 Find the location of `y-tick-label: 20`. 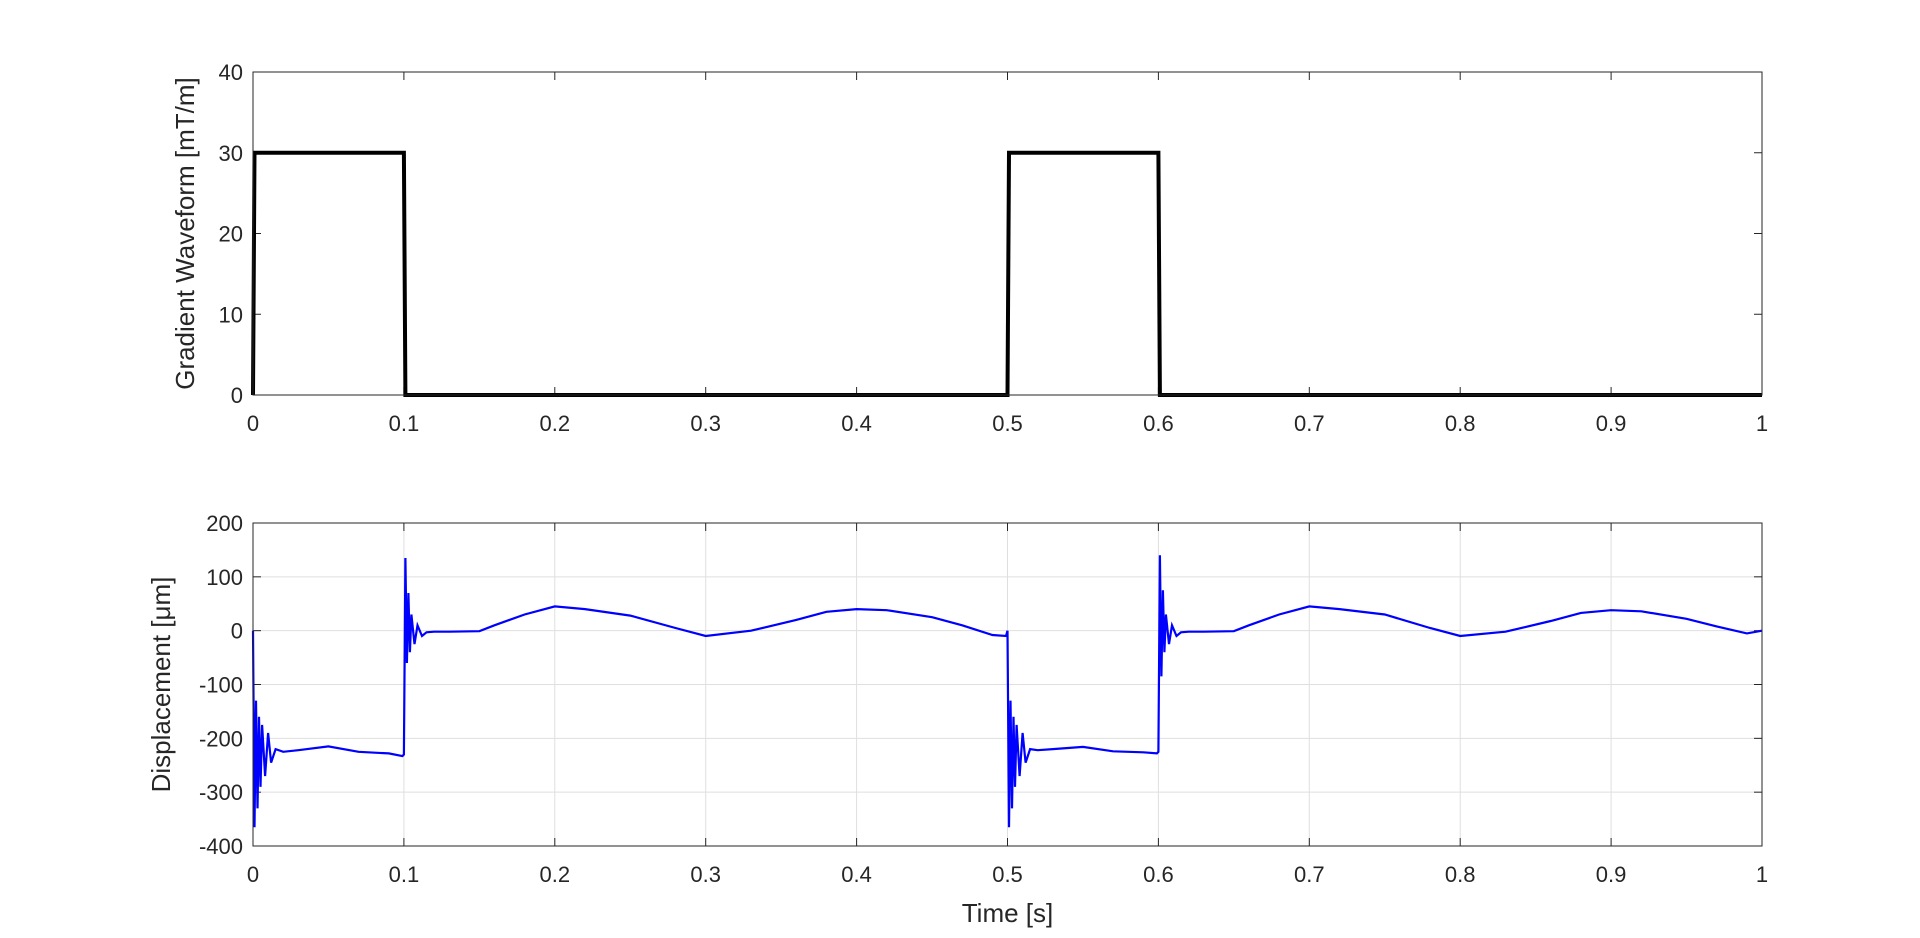

y-tick-label: 20 is located at coordinates (231, 234).